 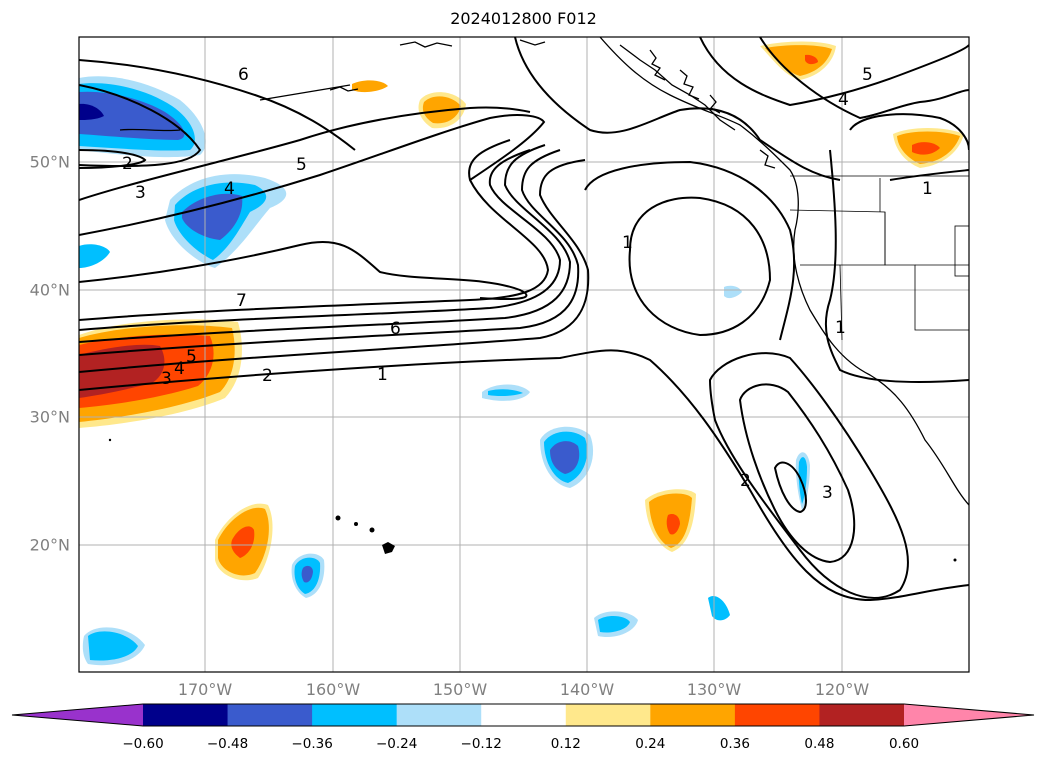 What do you see at coordinates (523, 18) in the screenshot?
I see `map-title: 2024012800 F012` at bounding box center [523, 18].